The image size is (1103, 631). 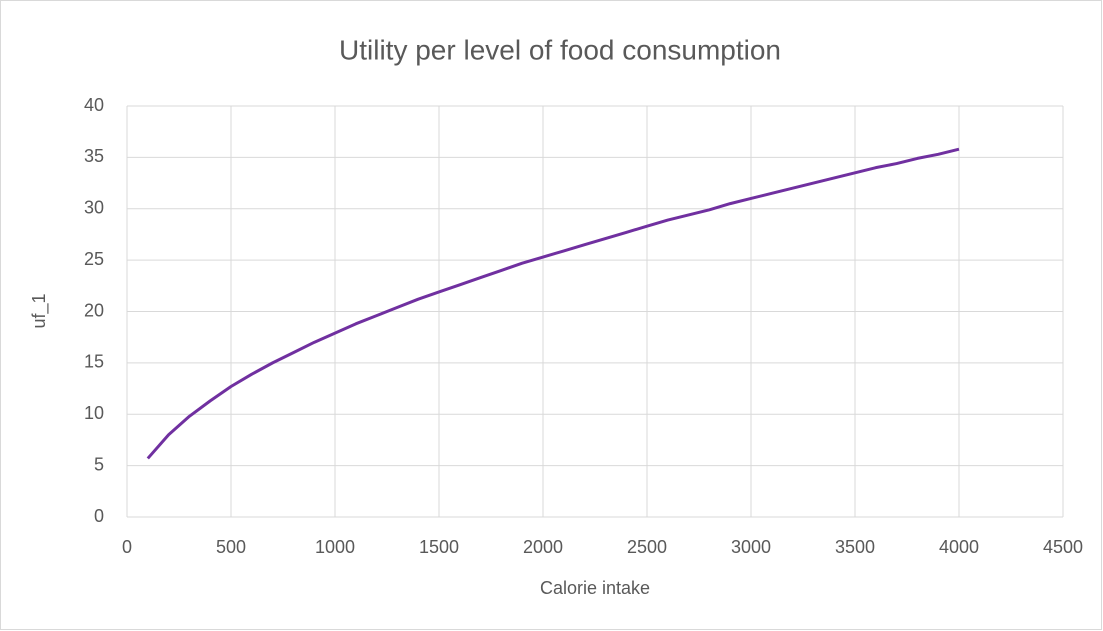 What do you see at coordinates (647, 547) in the screenshot?
I see `x-tick-label: 2500` at bounding box center [647, 547].